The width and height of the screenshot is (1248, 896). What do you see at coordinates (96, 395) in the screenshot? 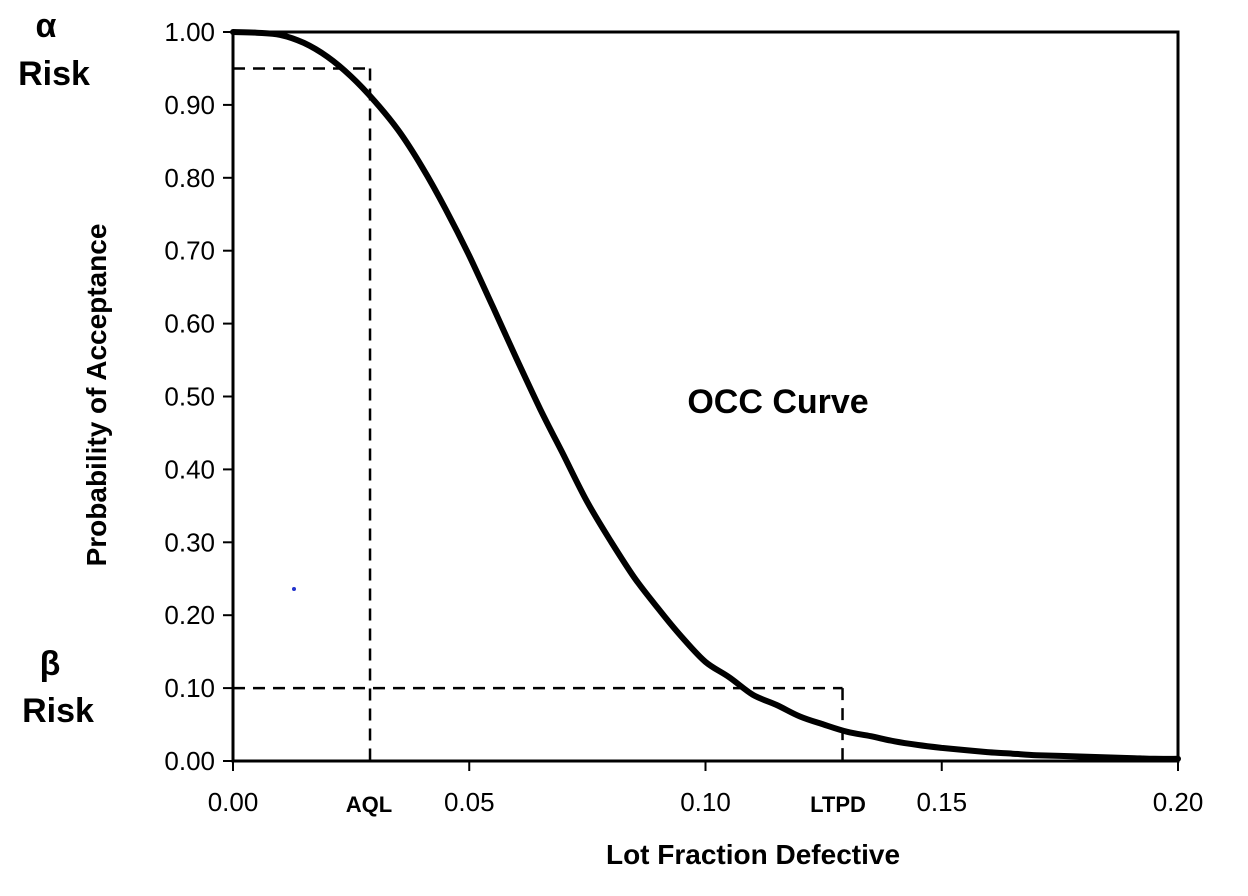
I see `y-axis-label: Probability of Acceptance` at bounding box center [96, 395].